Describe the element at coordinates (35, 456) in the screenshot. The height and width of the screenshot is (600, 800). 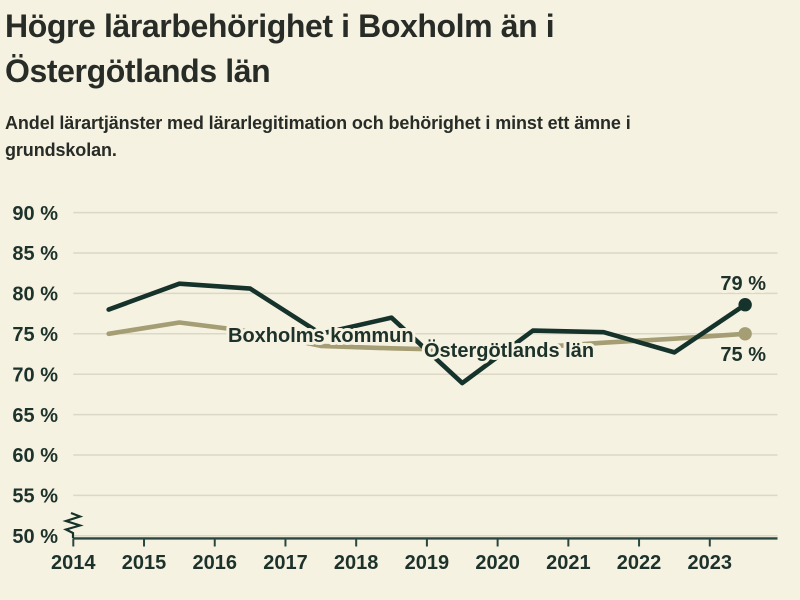
I see `y-tick-label-60: 60 %` at that location.